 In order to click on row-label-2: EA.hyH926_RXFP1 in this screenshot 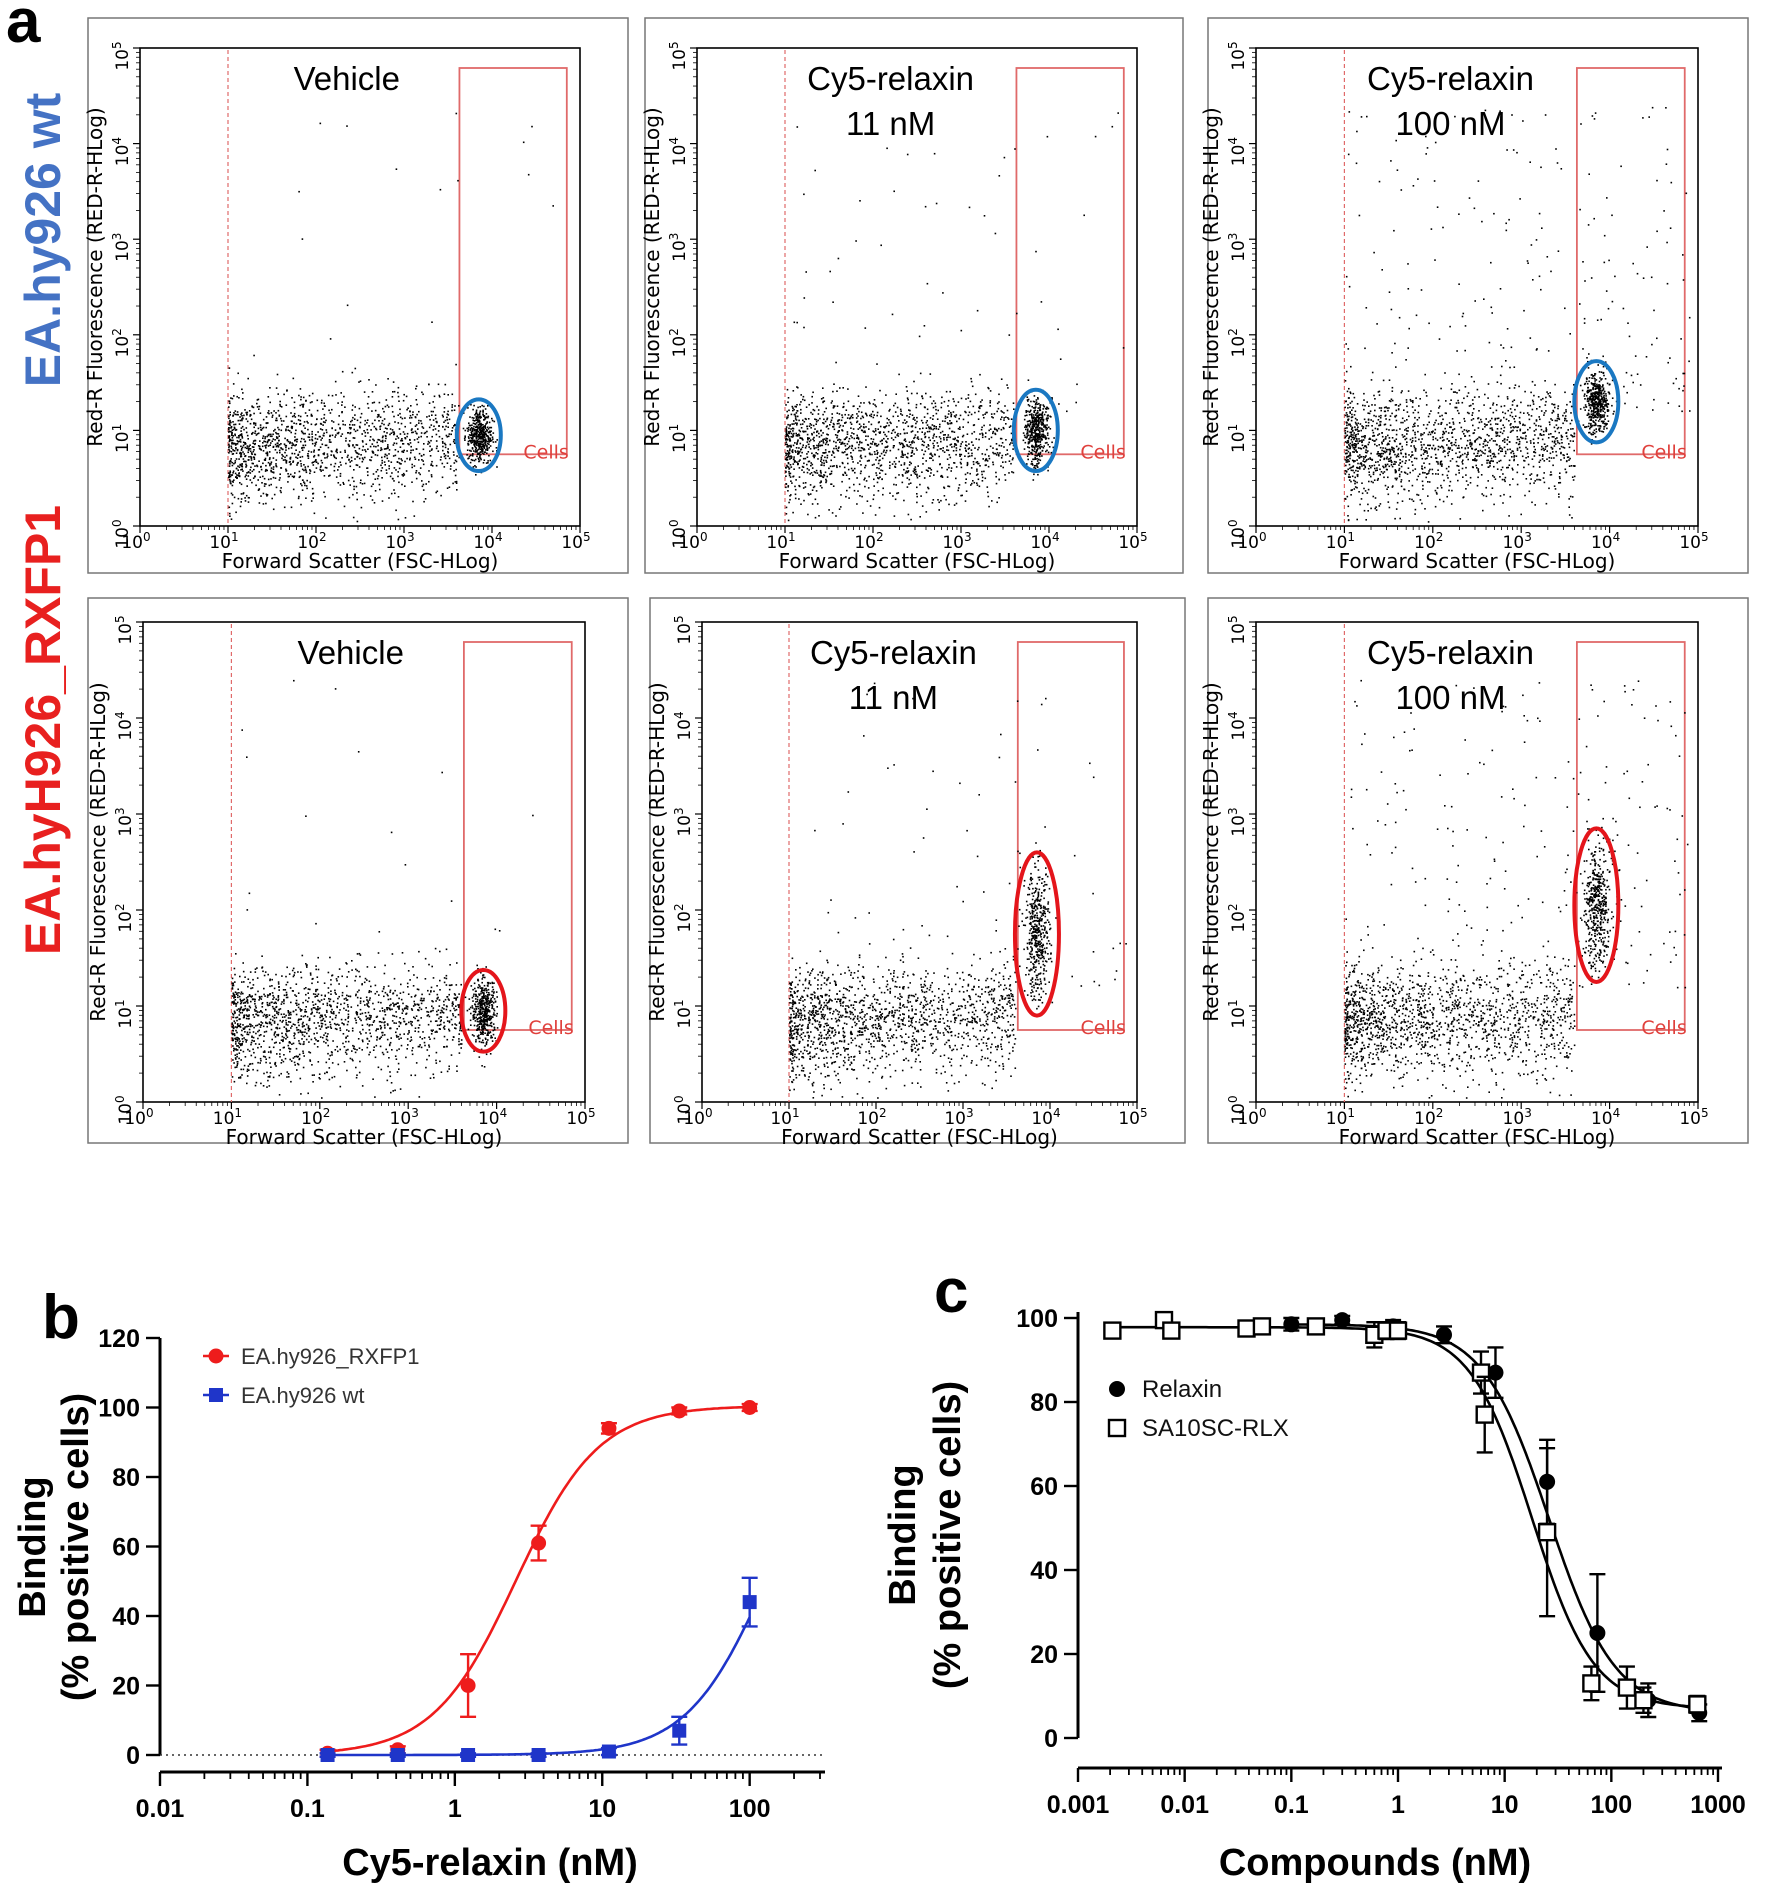, I will do `click(43, 730)`.